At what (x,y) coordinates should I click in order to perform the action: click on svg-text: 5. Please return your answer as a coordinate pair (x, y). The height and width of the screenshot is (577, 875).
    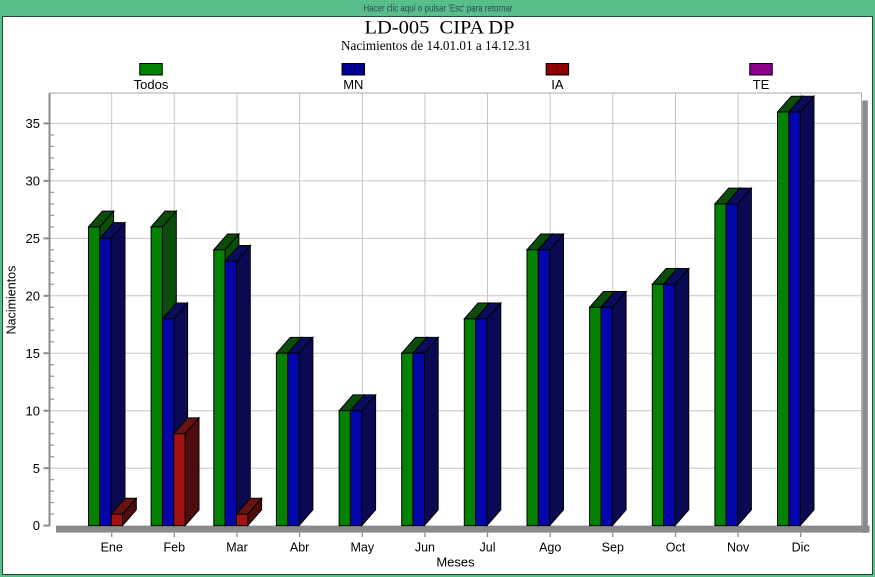
    Looking at the image, I should click on (36, 468).